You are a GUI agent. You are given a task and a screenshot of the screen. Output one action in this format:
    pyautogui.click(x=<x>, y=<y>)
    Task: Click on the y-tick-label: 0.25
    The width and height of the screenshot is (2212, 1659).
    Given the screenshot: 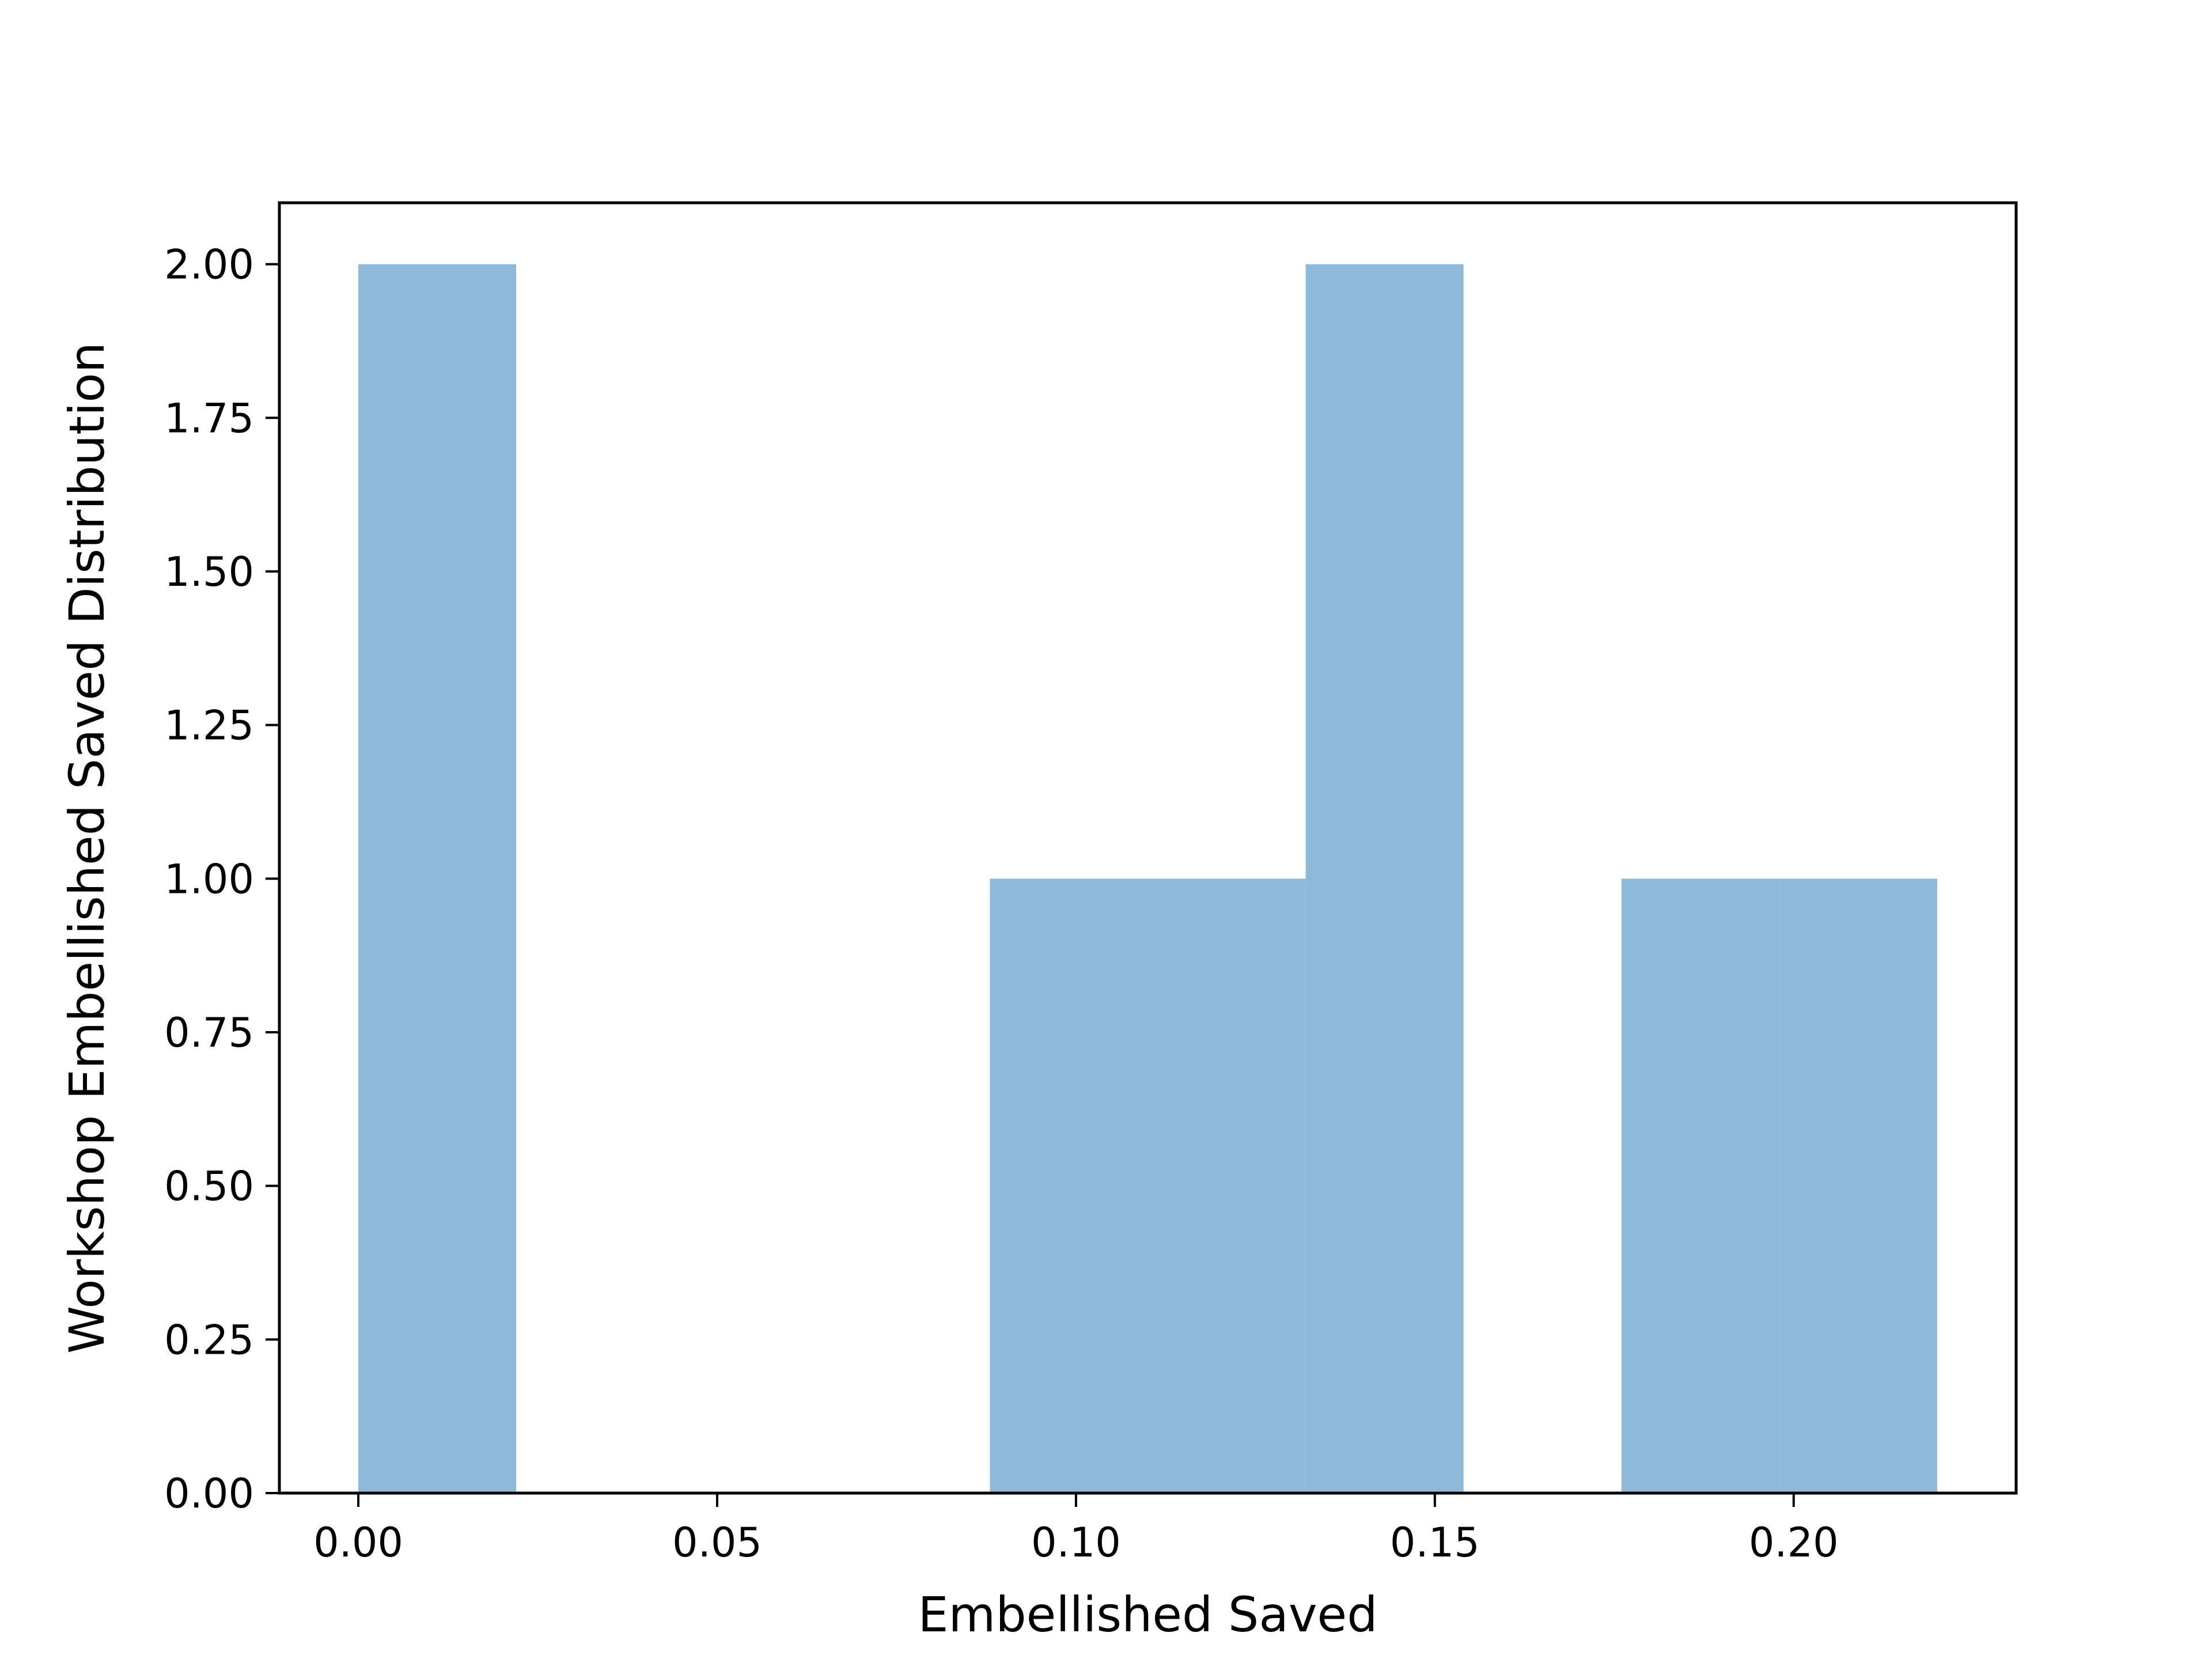 What is the action you would take?
    pyautogui.click(x=209, y=1339)
    